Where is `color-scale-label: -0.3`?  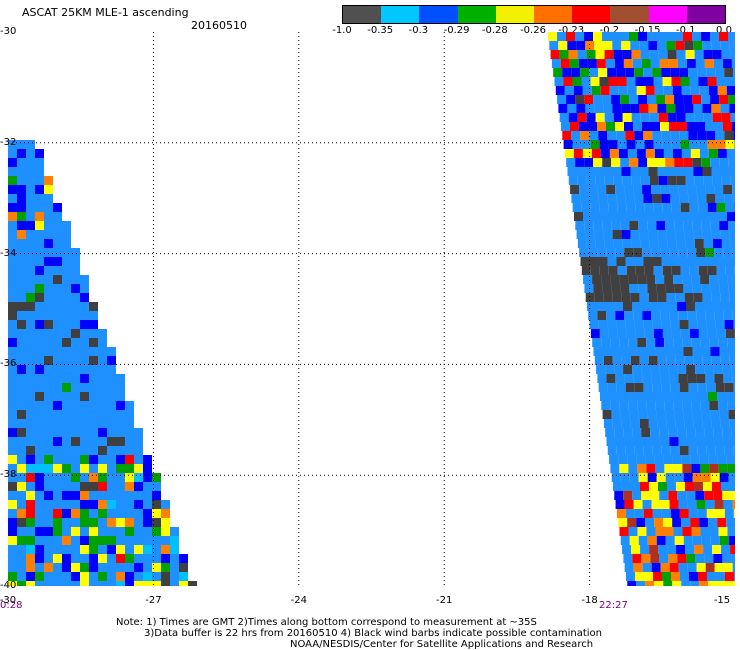 color-scale-label: -0.3 is located at coordinates (418, 30).